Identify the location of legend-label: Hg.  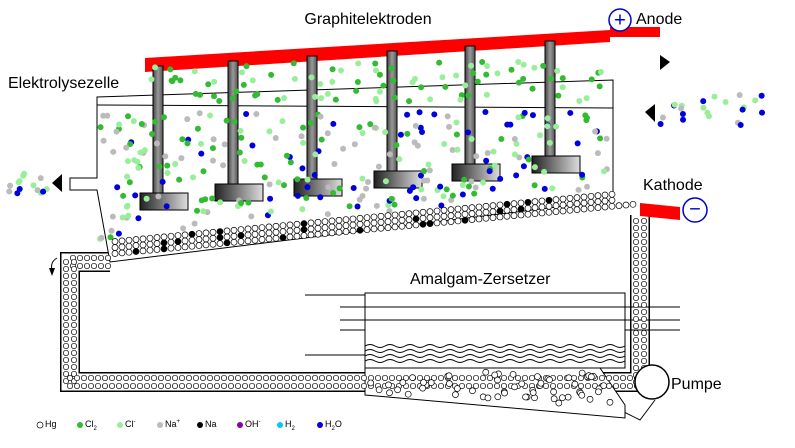
(51, 424).